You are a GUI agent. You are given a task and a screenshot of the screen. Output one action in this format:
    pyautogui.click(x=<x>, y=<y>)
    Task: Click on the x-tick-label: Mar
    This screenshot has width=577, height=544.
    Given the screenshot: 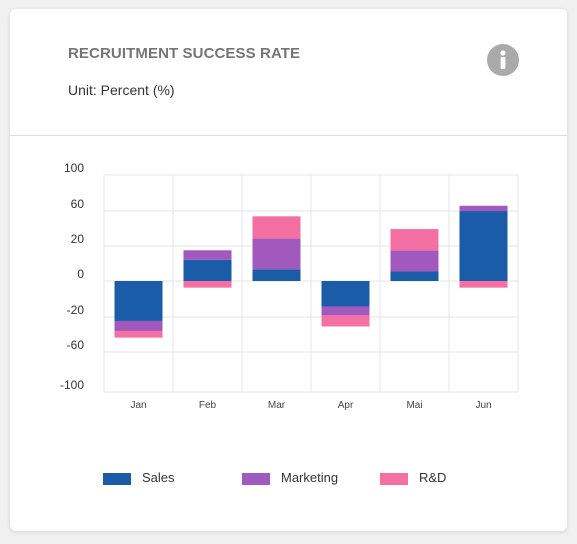 What is the action you would take?
    pyautogui.click(x=277, y=405)
    